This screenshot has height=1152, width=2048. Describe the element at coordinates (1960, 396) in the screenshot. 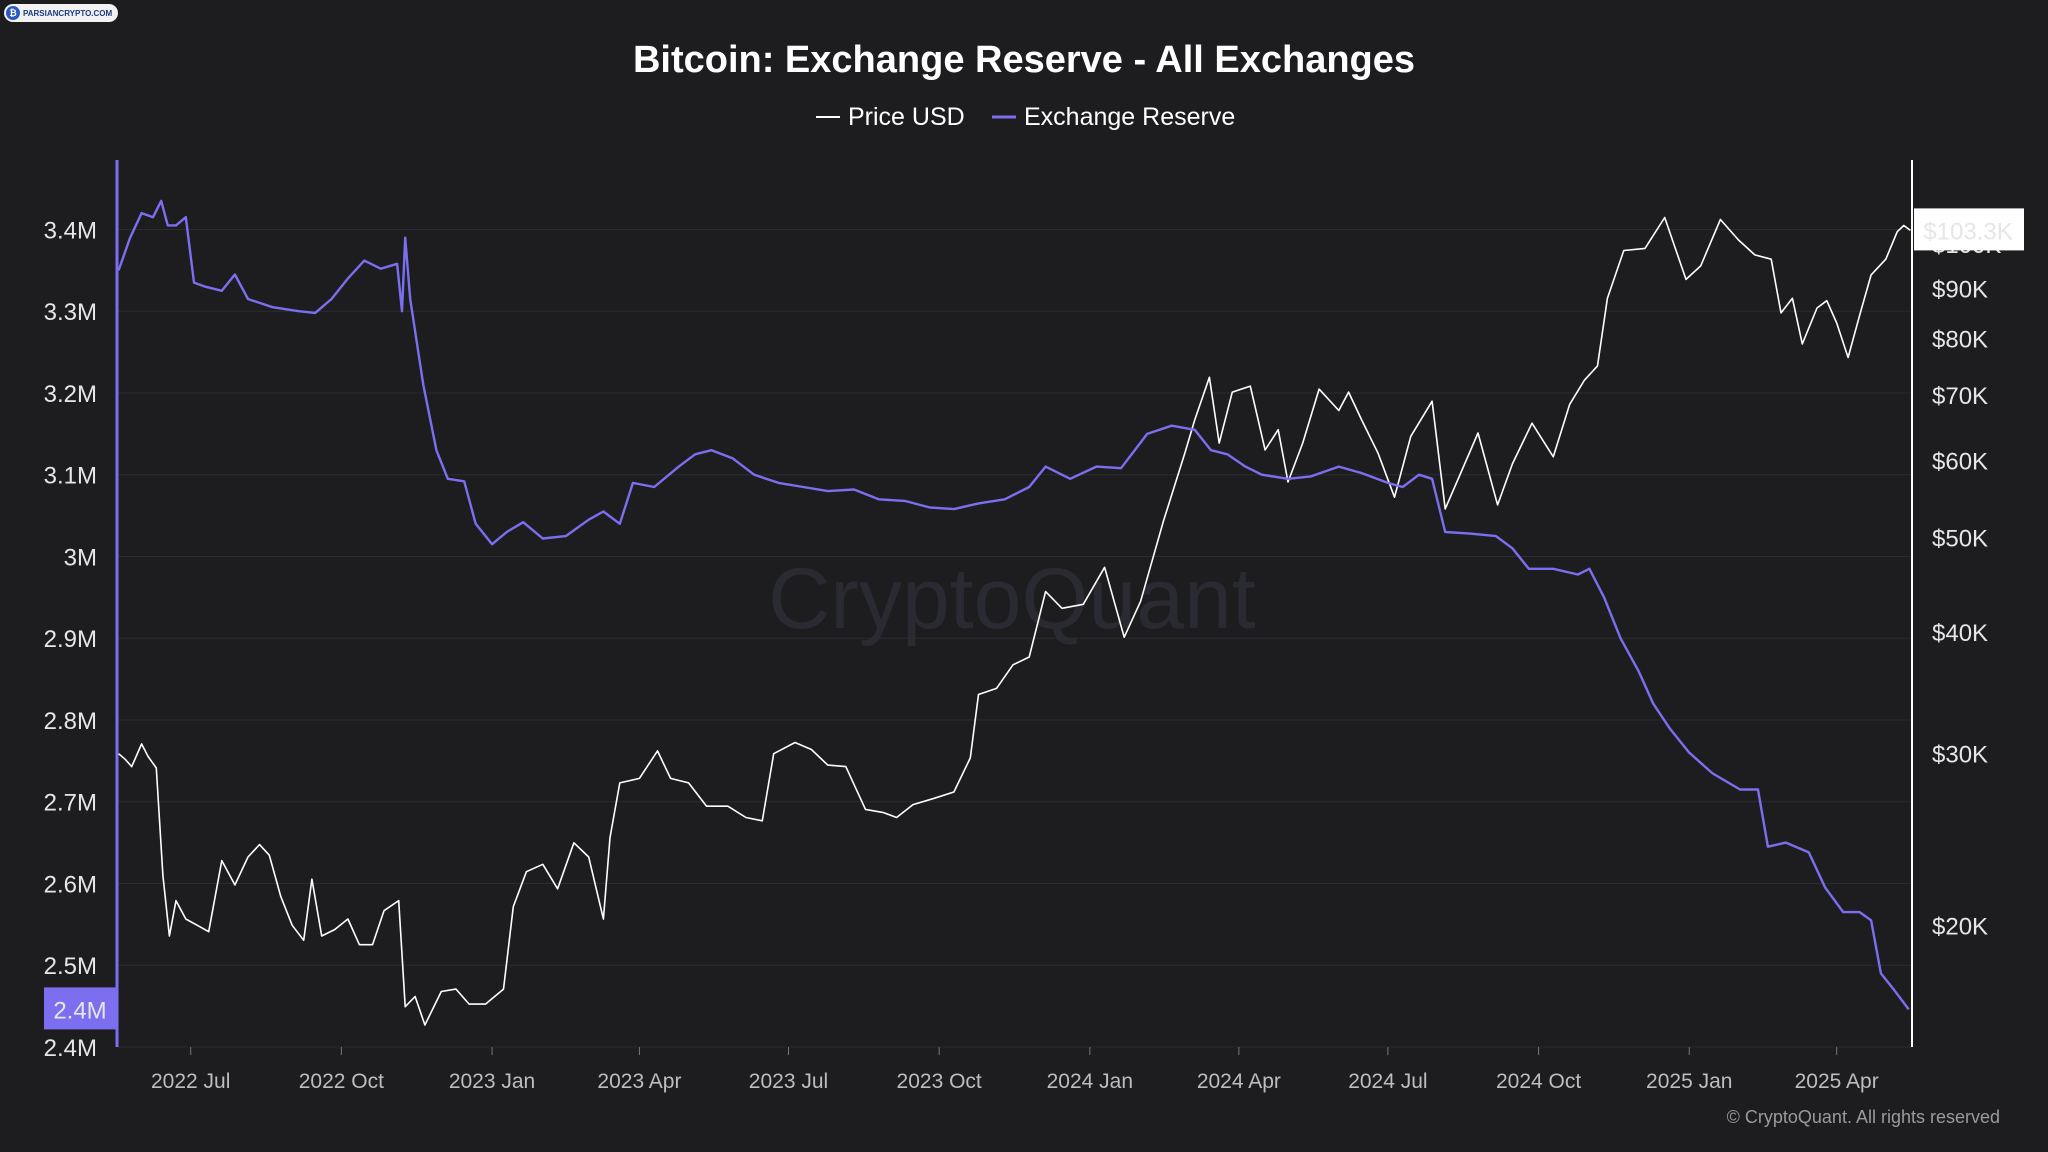

I see `right-tick-label: $70K` at that location.